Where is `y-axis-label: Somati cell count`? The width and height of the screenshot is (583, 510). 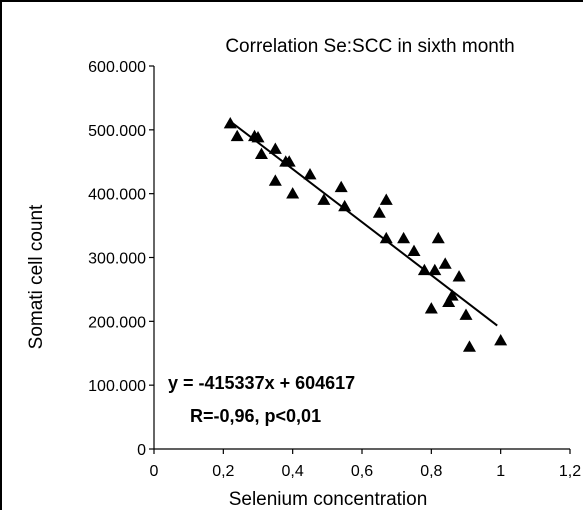
y-axis-label: Somati cell count is located at coordinates (36, 276).